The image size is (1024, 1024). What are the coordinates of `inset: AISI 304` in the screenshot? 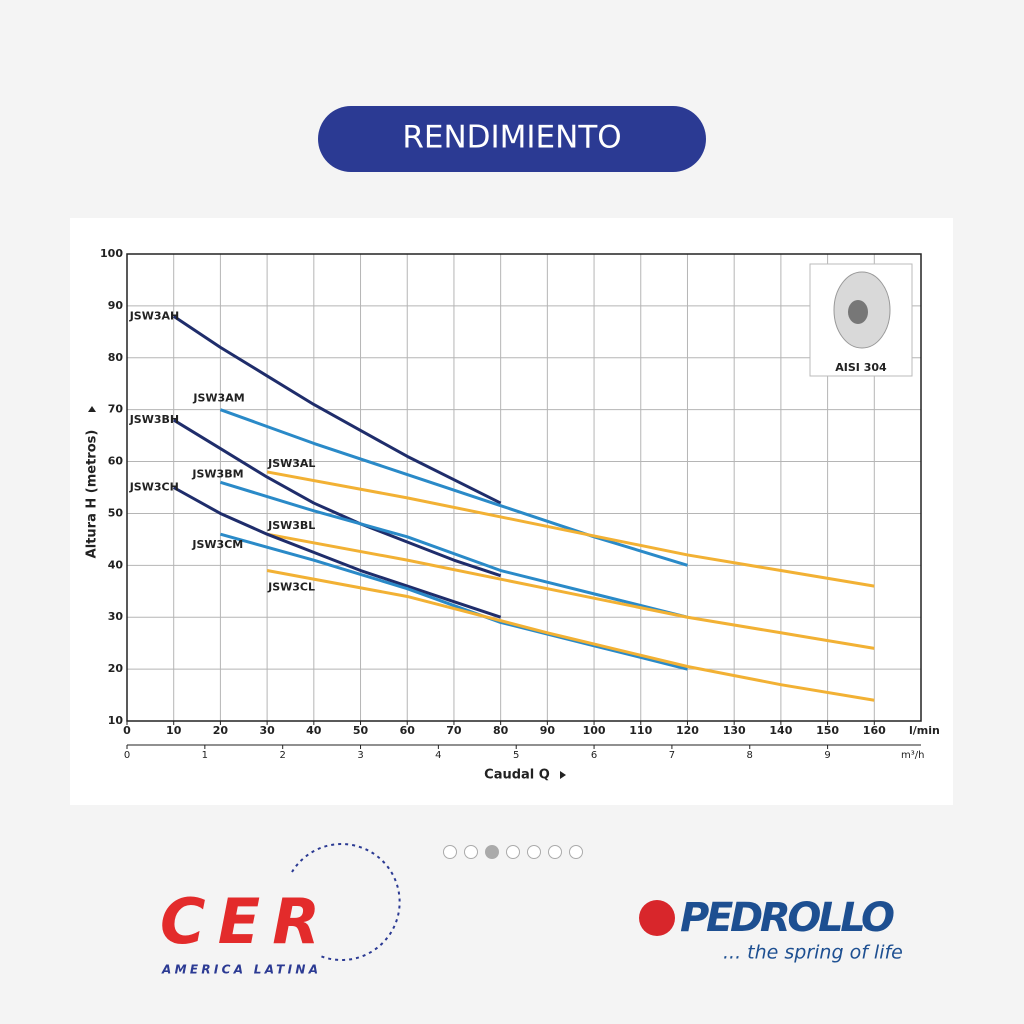 It's located at (861, 320).